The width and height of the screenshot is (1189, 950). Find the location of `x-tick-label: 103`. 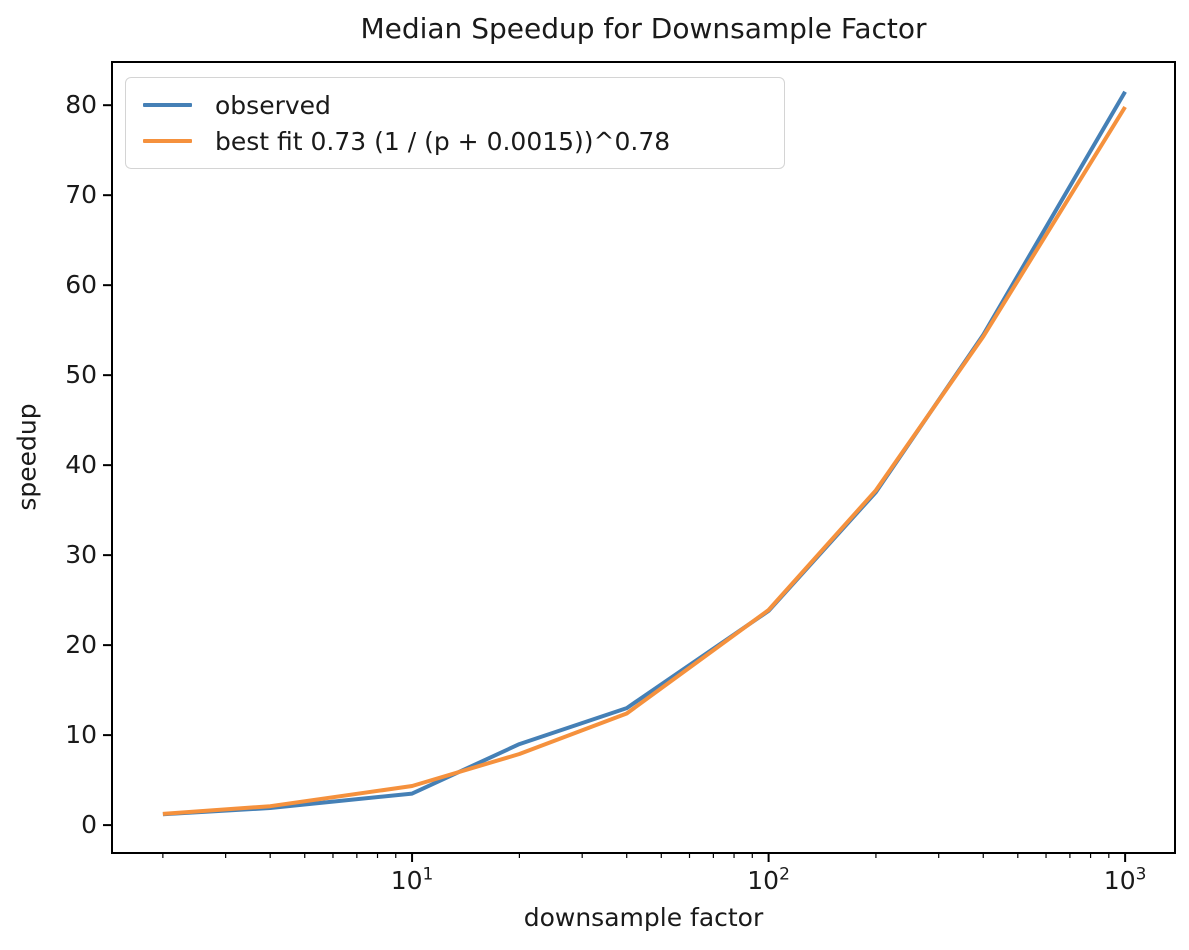

x-tick-label: 103 is located at coordinates (1125, 879).